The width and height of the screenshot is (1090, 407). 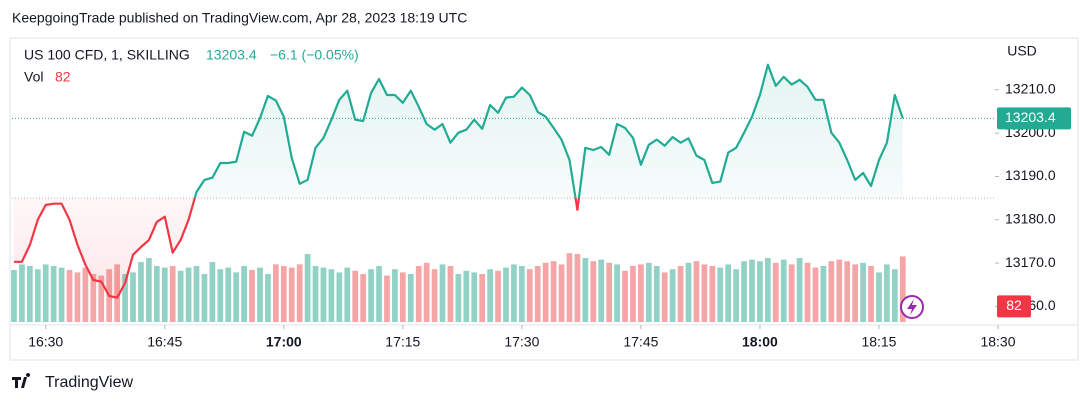 I want to click on y-tick-label: 13170.0, so click(x=1030, y=262).